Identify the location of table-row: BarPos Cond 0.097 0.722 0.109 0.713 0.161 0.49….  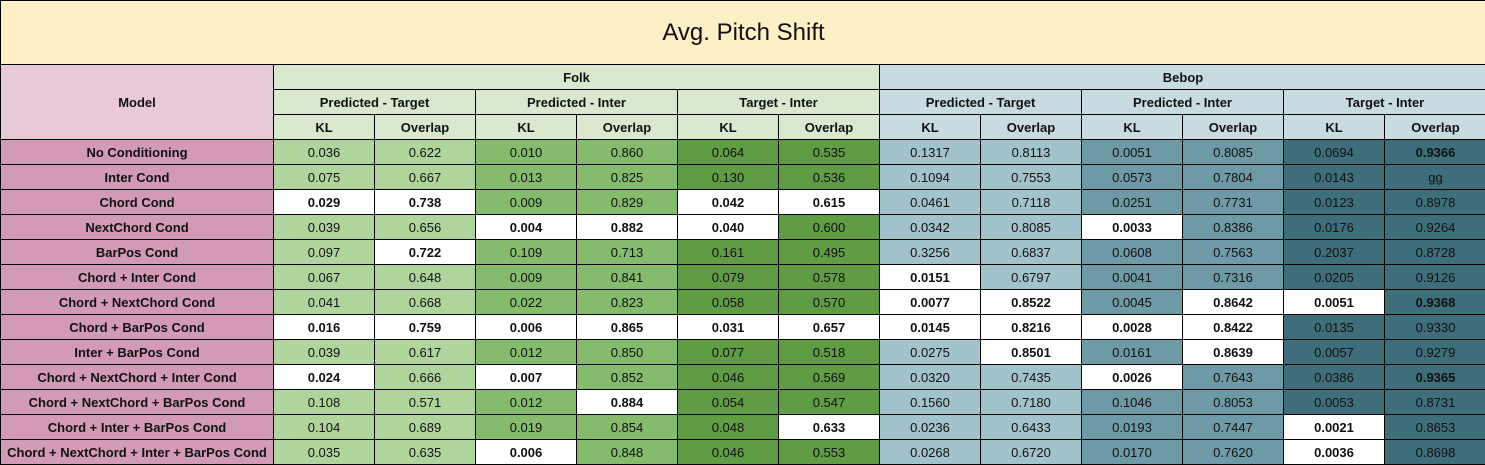
(742, 252).